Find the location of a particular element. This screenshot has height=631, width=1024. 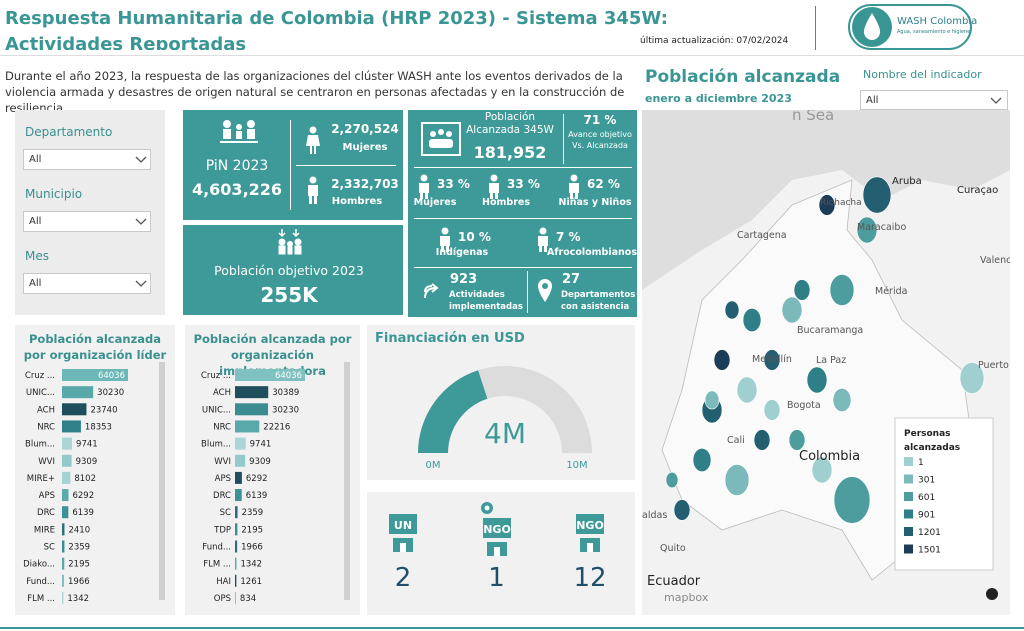

org-label: UN is located at coordinates (403, 525).